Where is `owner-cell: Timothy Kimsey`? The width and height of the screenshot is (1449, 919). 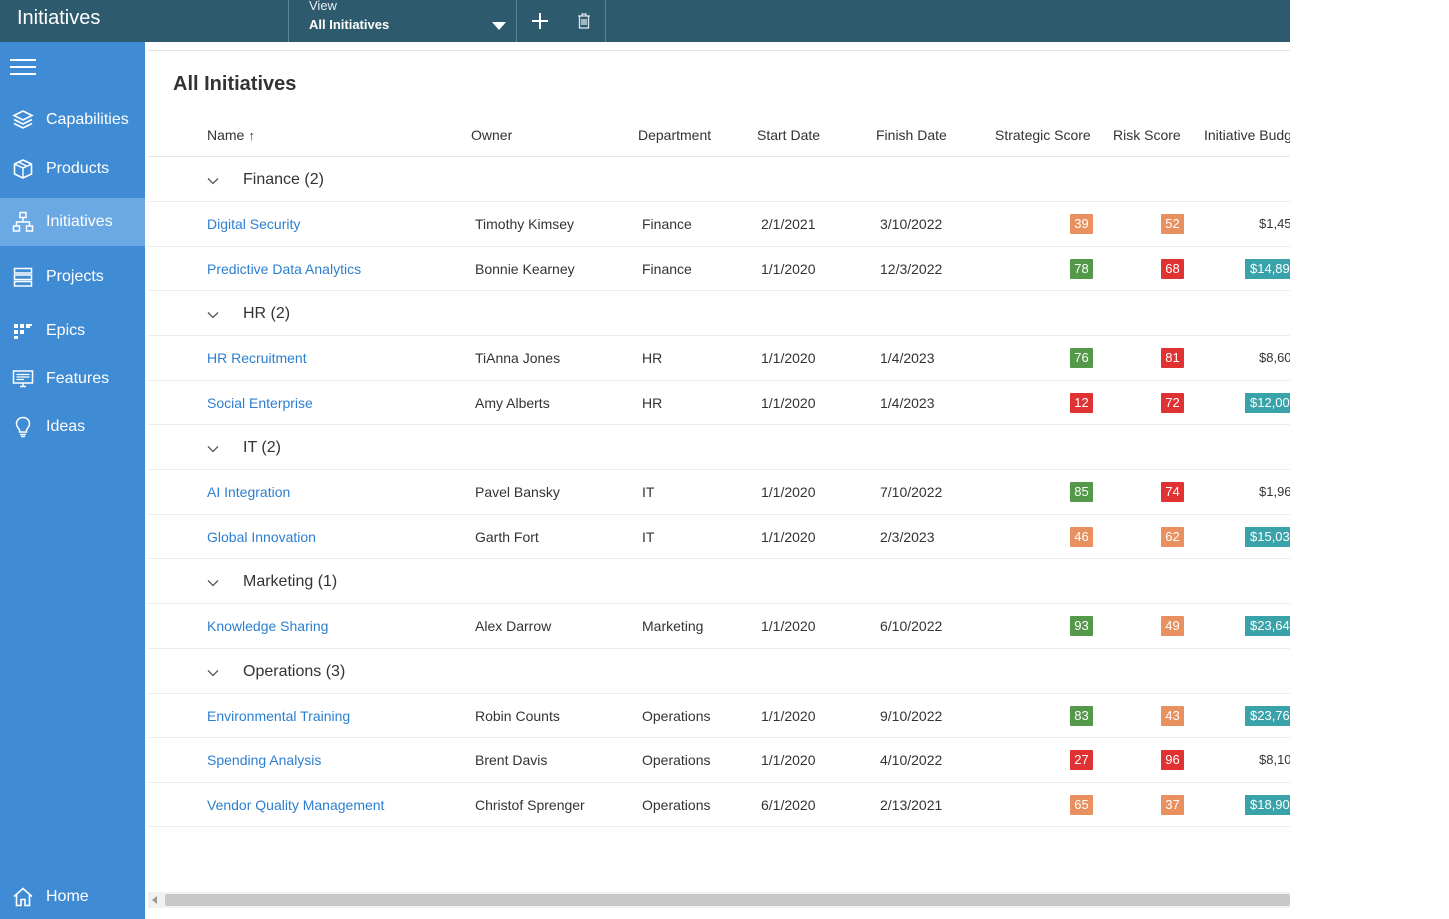
owner-cell: Timothy Kimsey is located at coordinates (525, 224).